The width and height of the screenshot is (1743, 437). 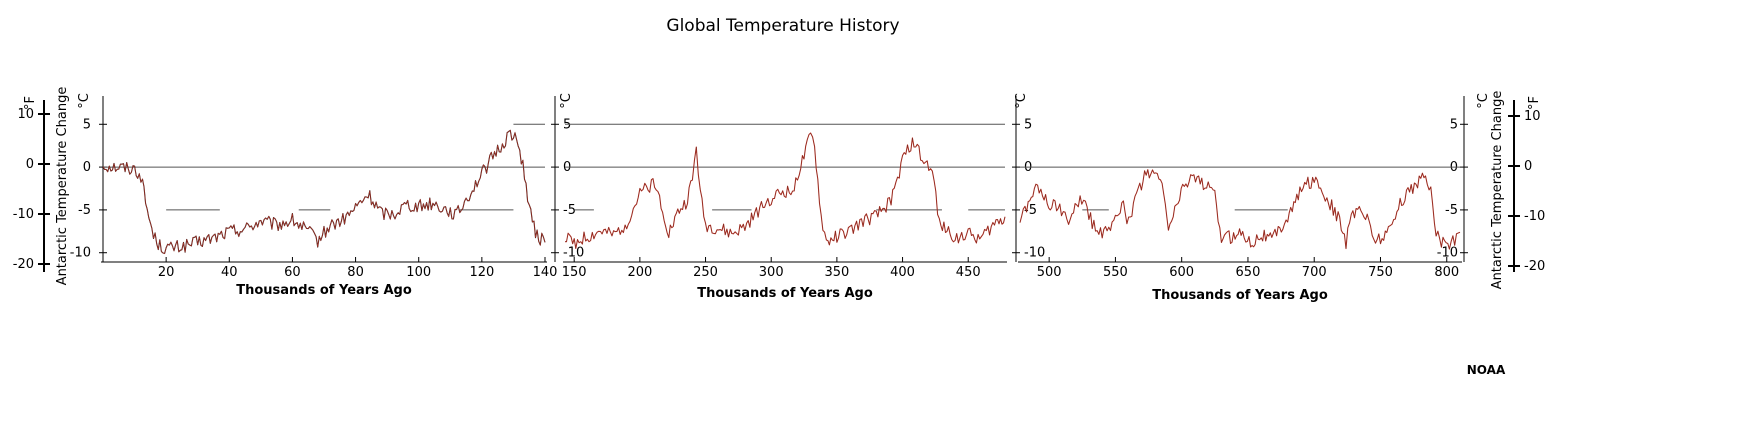 What do you see at coordinates (1528, 166) in the screenshot?
I see `fahrenheit-tick-label-right: 0` at bounding box center [1528, 166].